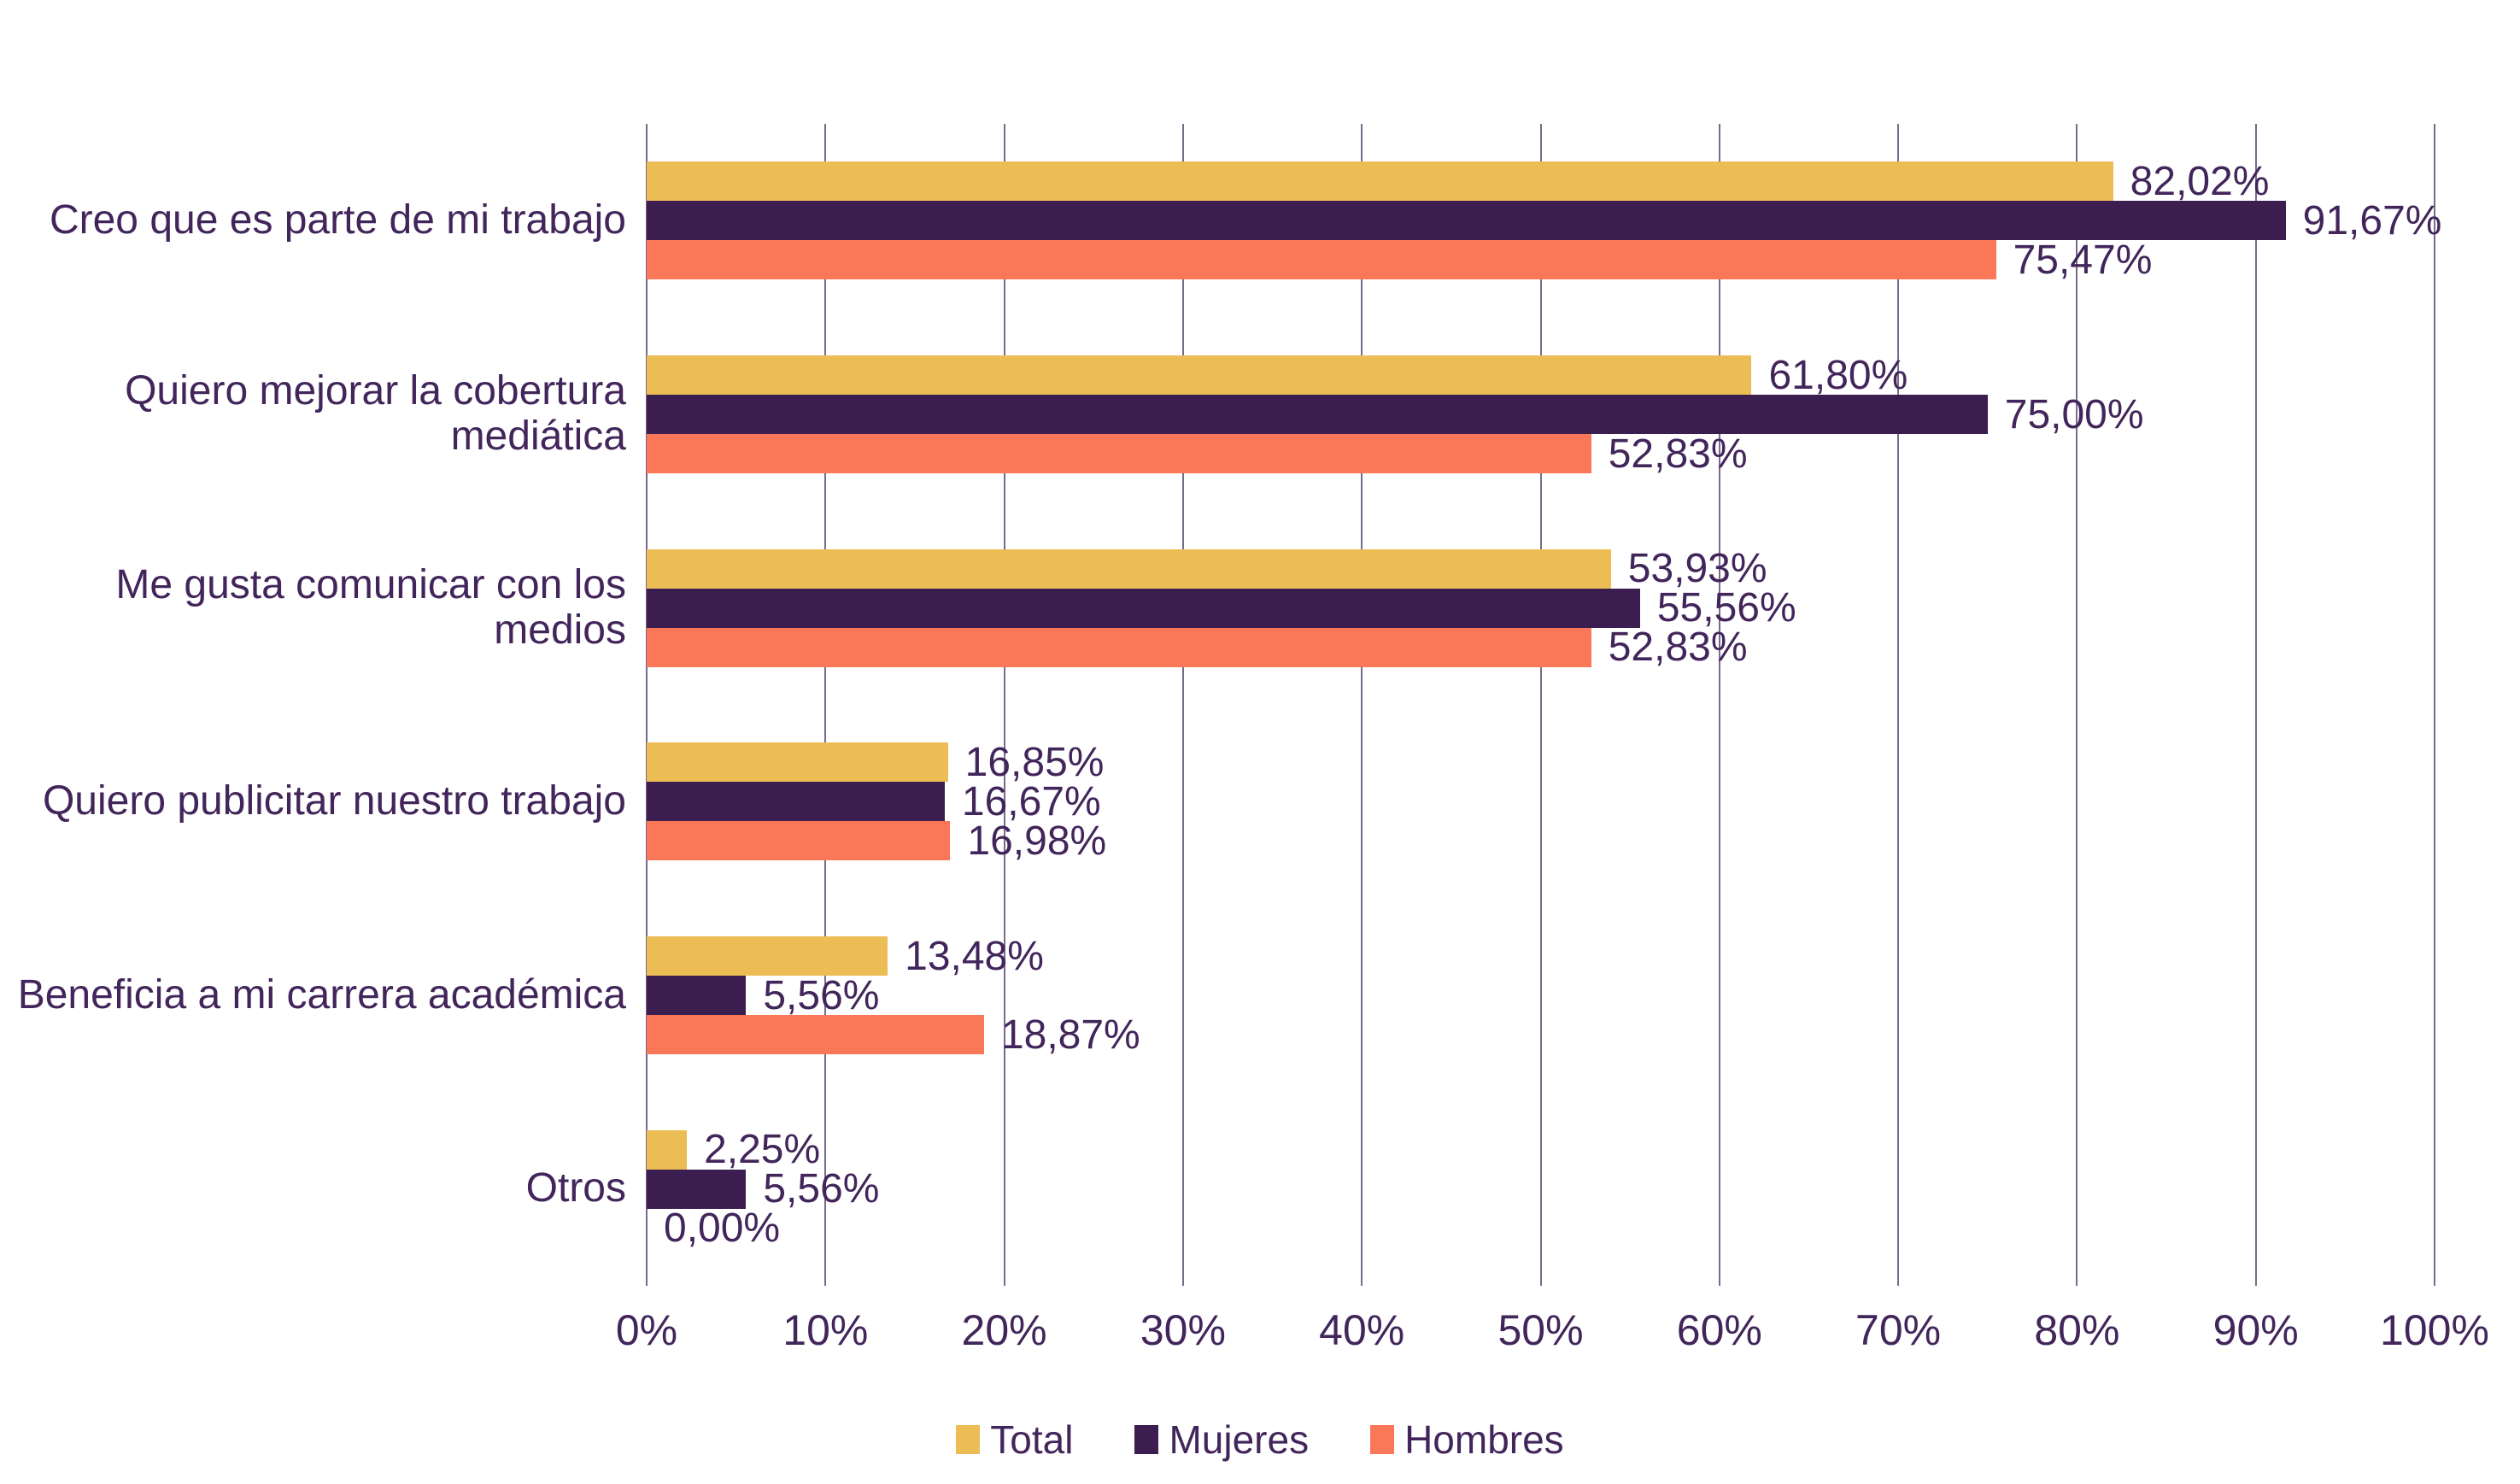 The width and height of the screenshot is (2520, 1484). What do you see at coordinates (321, 994) in the screenshot?
I see `category-label: Beneficia a mi carrera académica` at bounding box center [321, 994].